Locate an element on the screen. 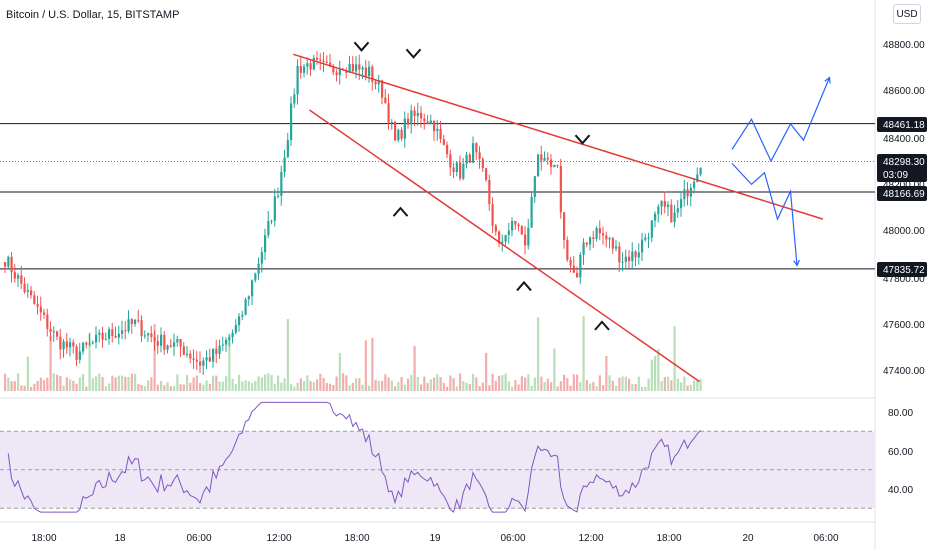  rsi-axis: 80.00 60.00 40.00 is located at coordinates (900, 452).